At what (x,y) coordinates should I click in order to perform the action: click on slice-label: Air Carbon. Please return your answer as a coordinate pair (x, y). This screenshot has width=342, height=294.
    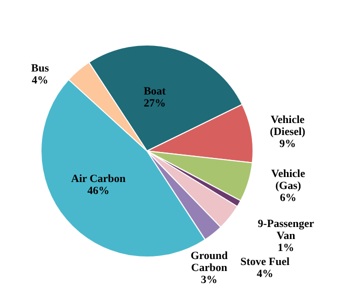
    Looking at the image, I should click on (98, 178).